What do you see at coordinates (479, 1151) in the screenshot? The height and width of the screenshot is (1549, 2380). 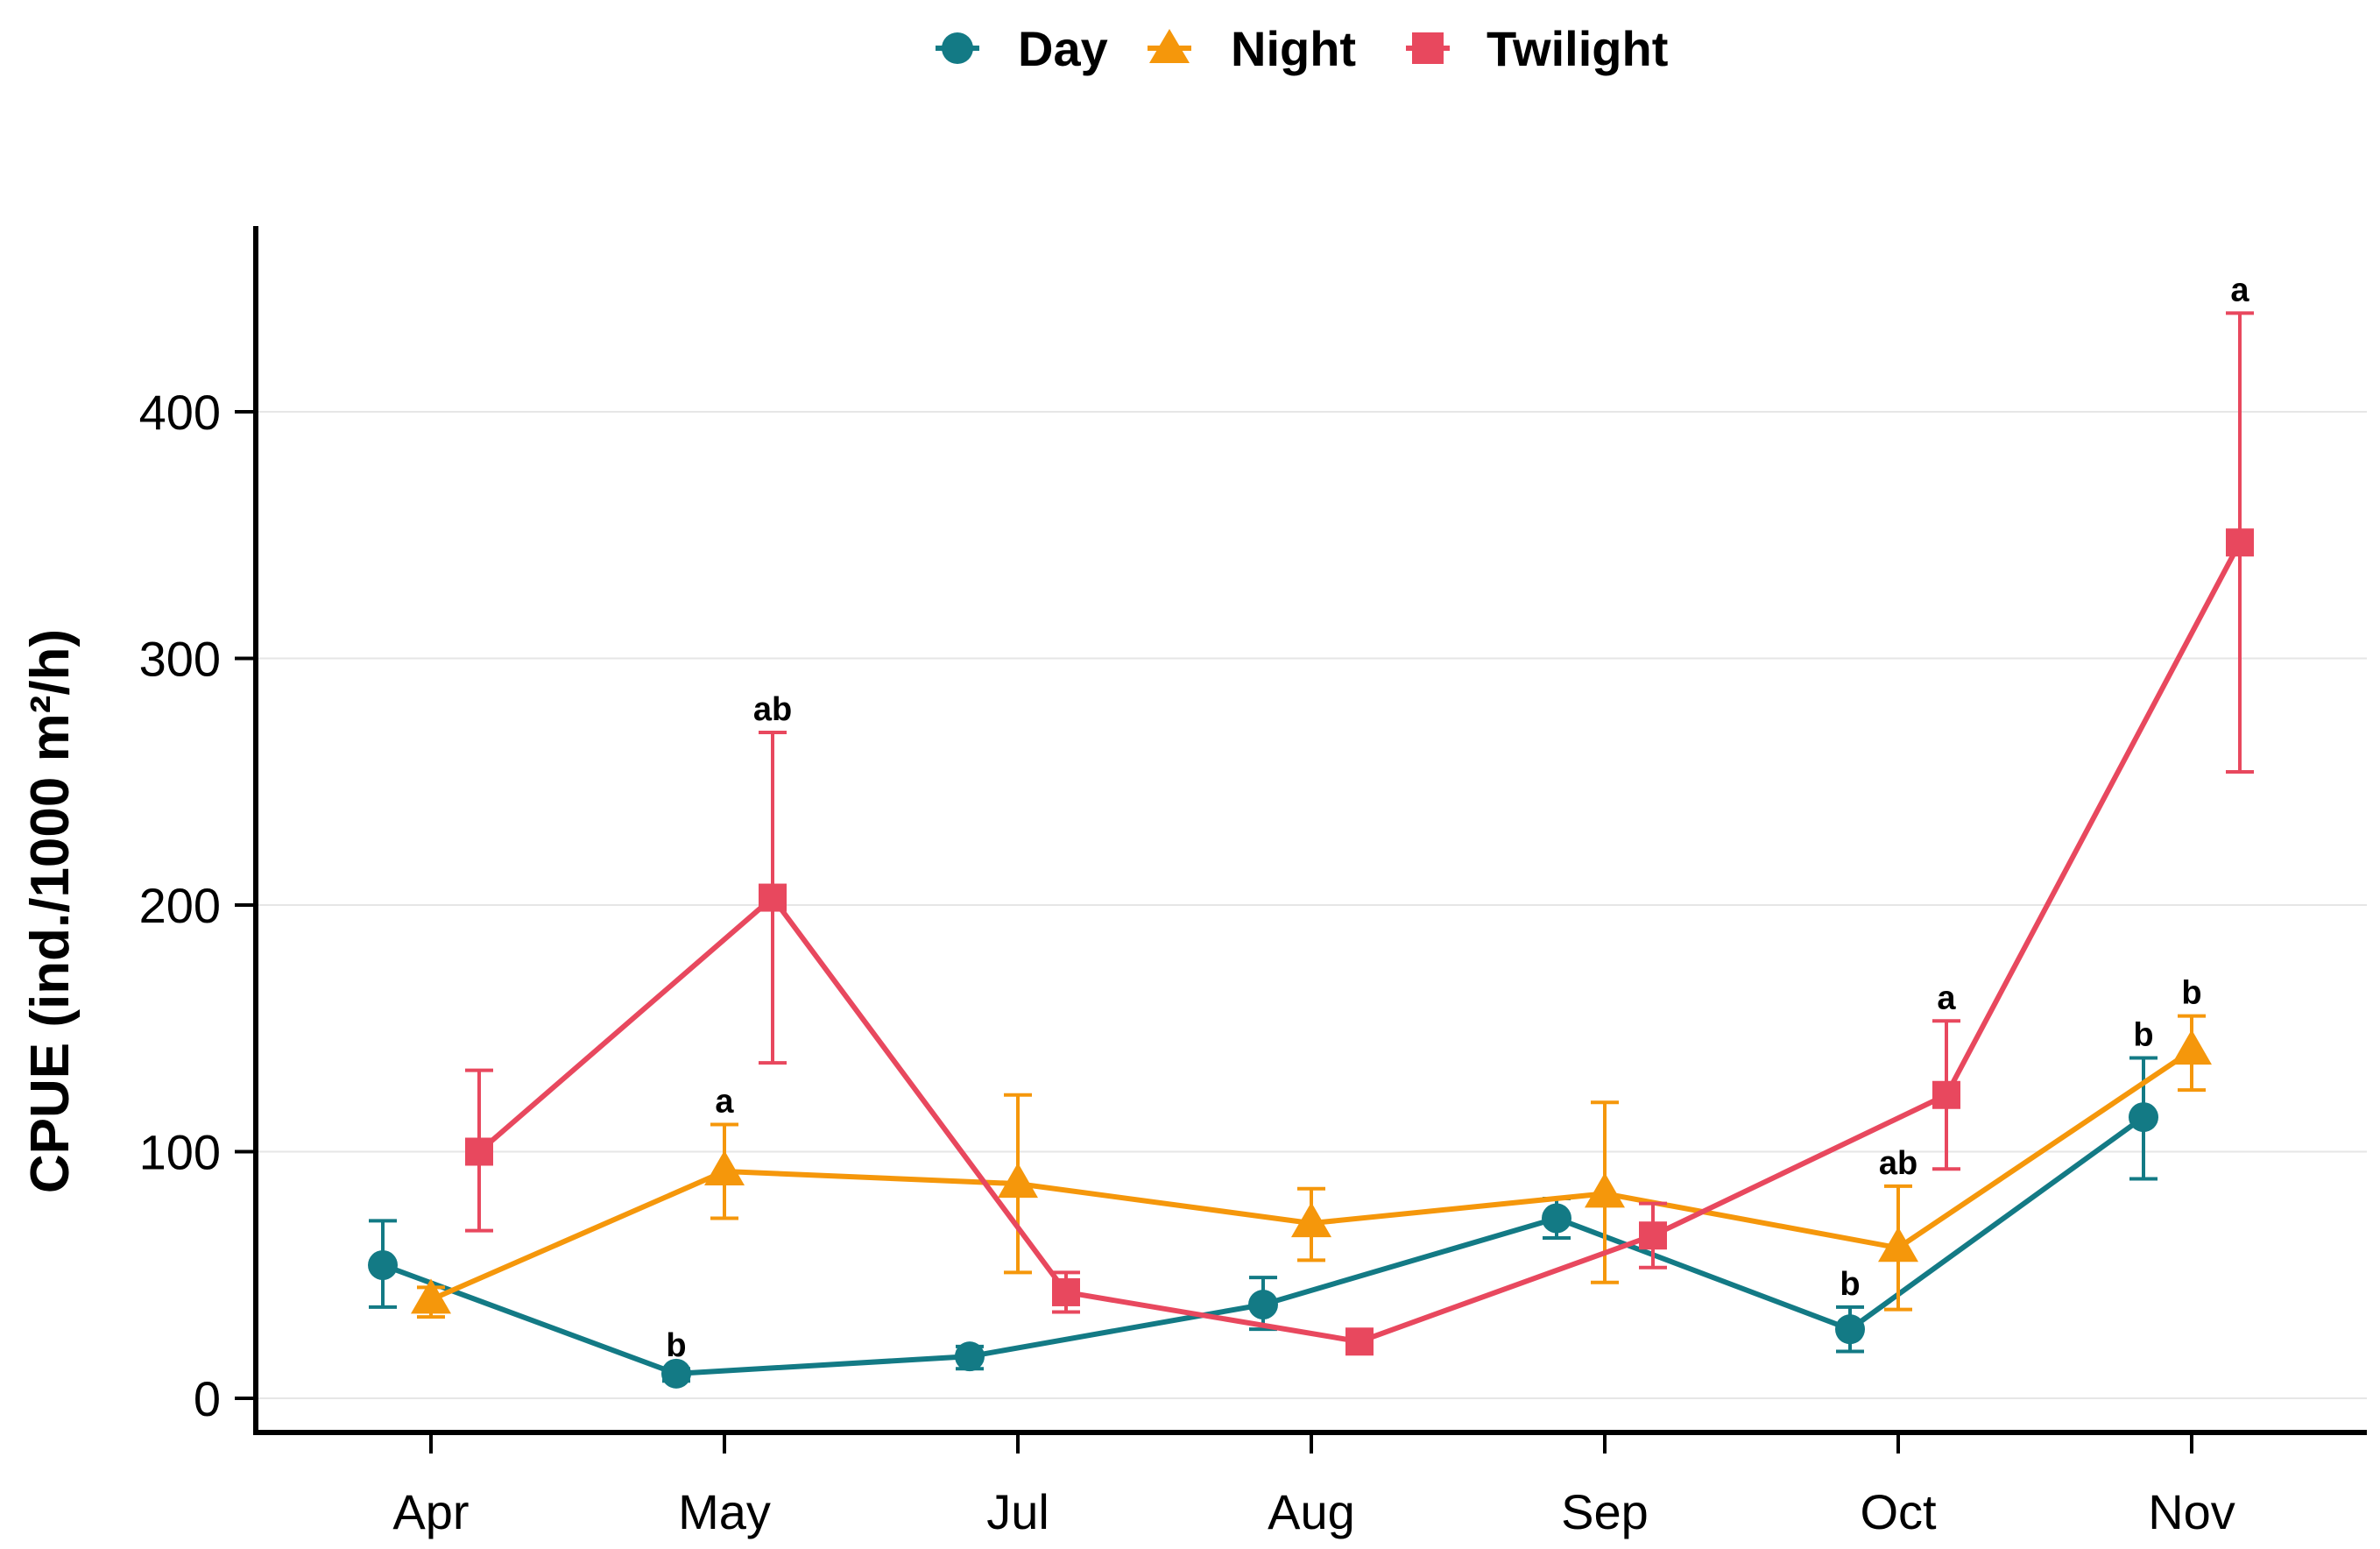 I see `twilight-point-apr` at bounding box center [479, 1151].